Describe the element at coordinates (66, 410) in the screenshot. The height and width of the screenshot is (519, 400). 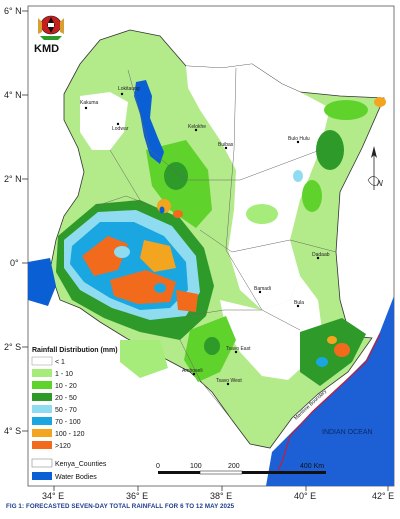
I see `legend-label-50-70: 50 - 70` at that location.